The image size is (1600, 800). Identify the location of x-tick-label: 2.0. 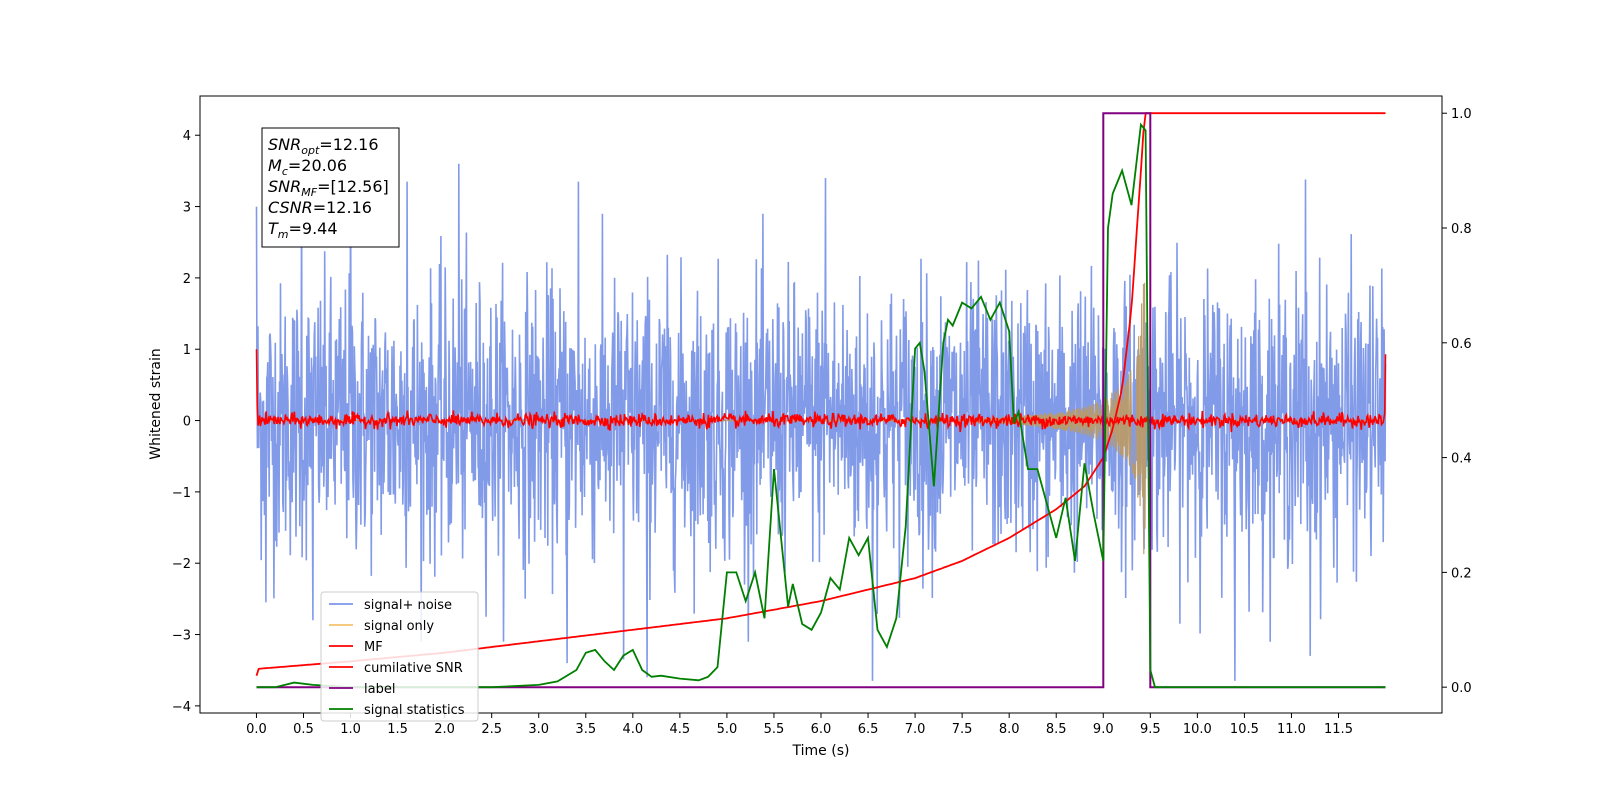
(444, 729).